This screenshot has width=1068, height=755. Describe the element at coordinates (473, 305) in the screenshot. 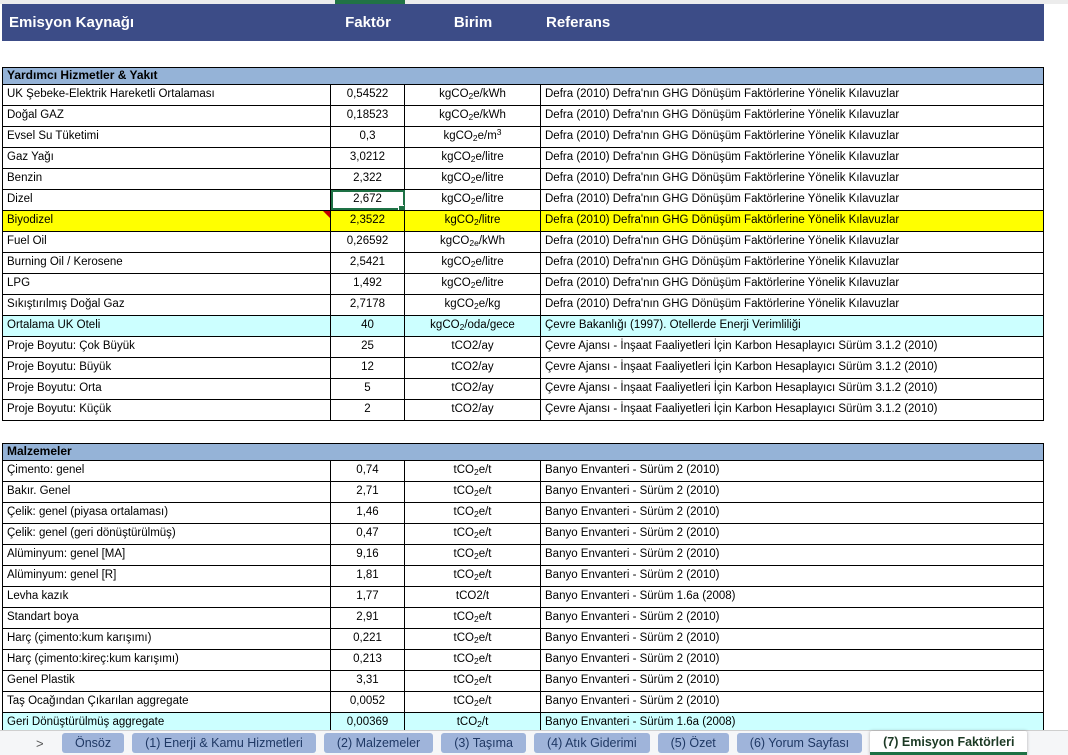

I see `cell-unit: kgCO2e/kg` at that location.